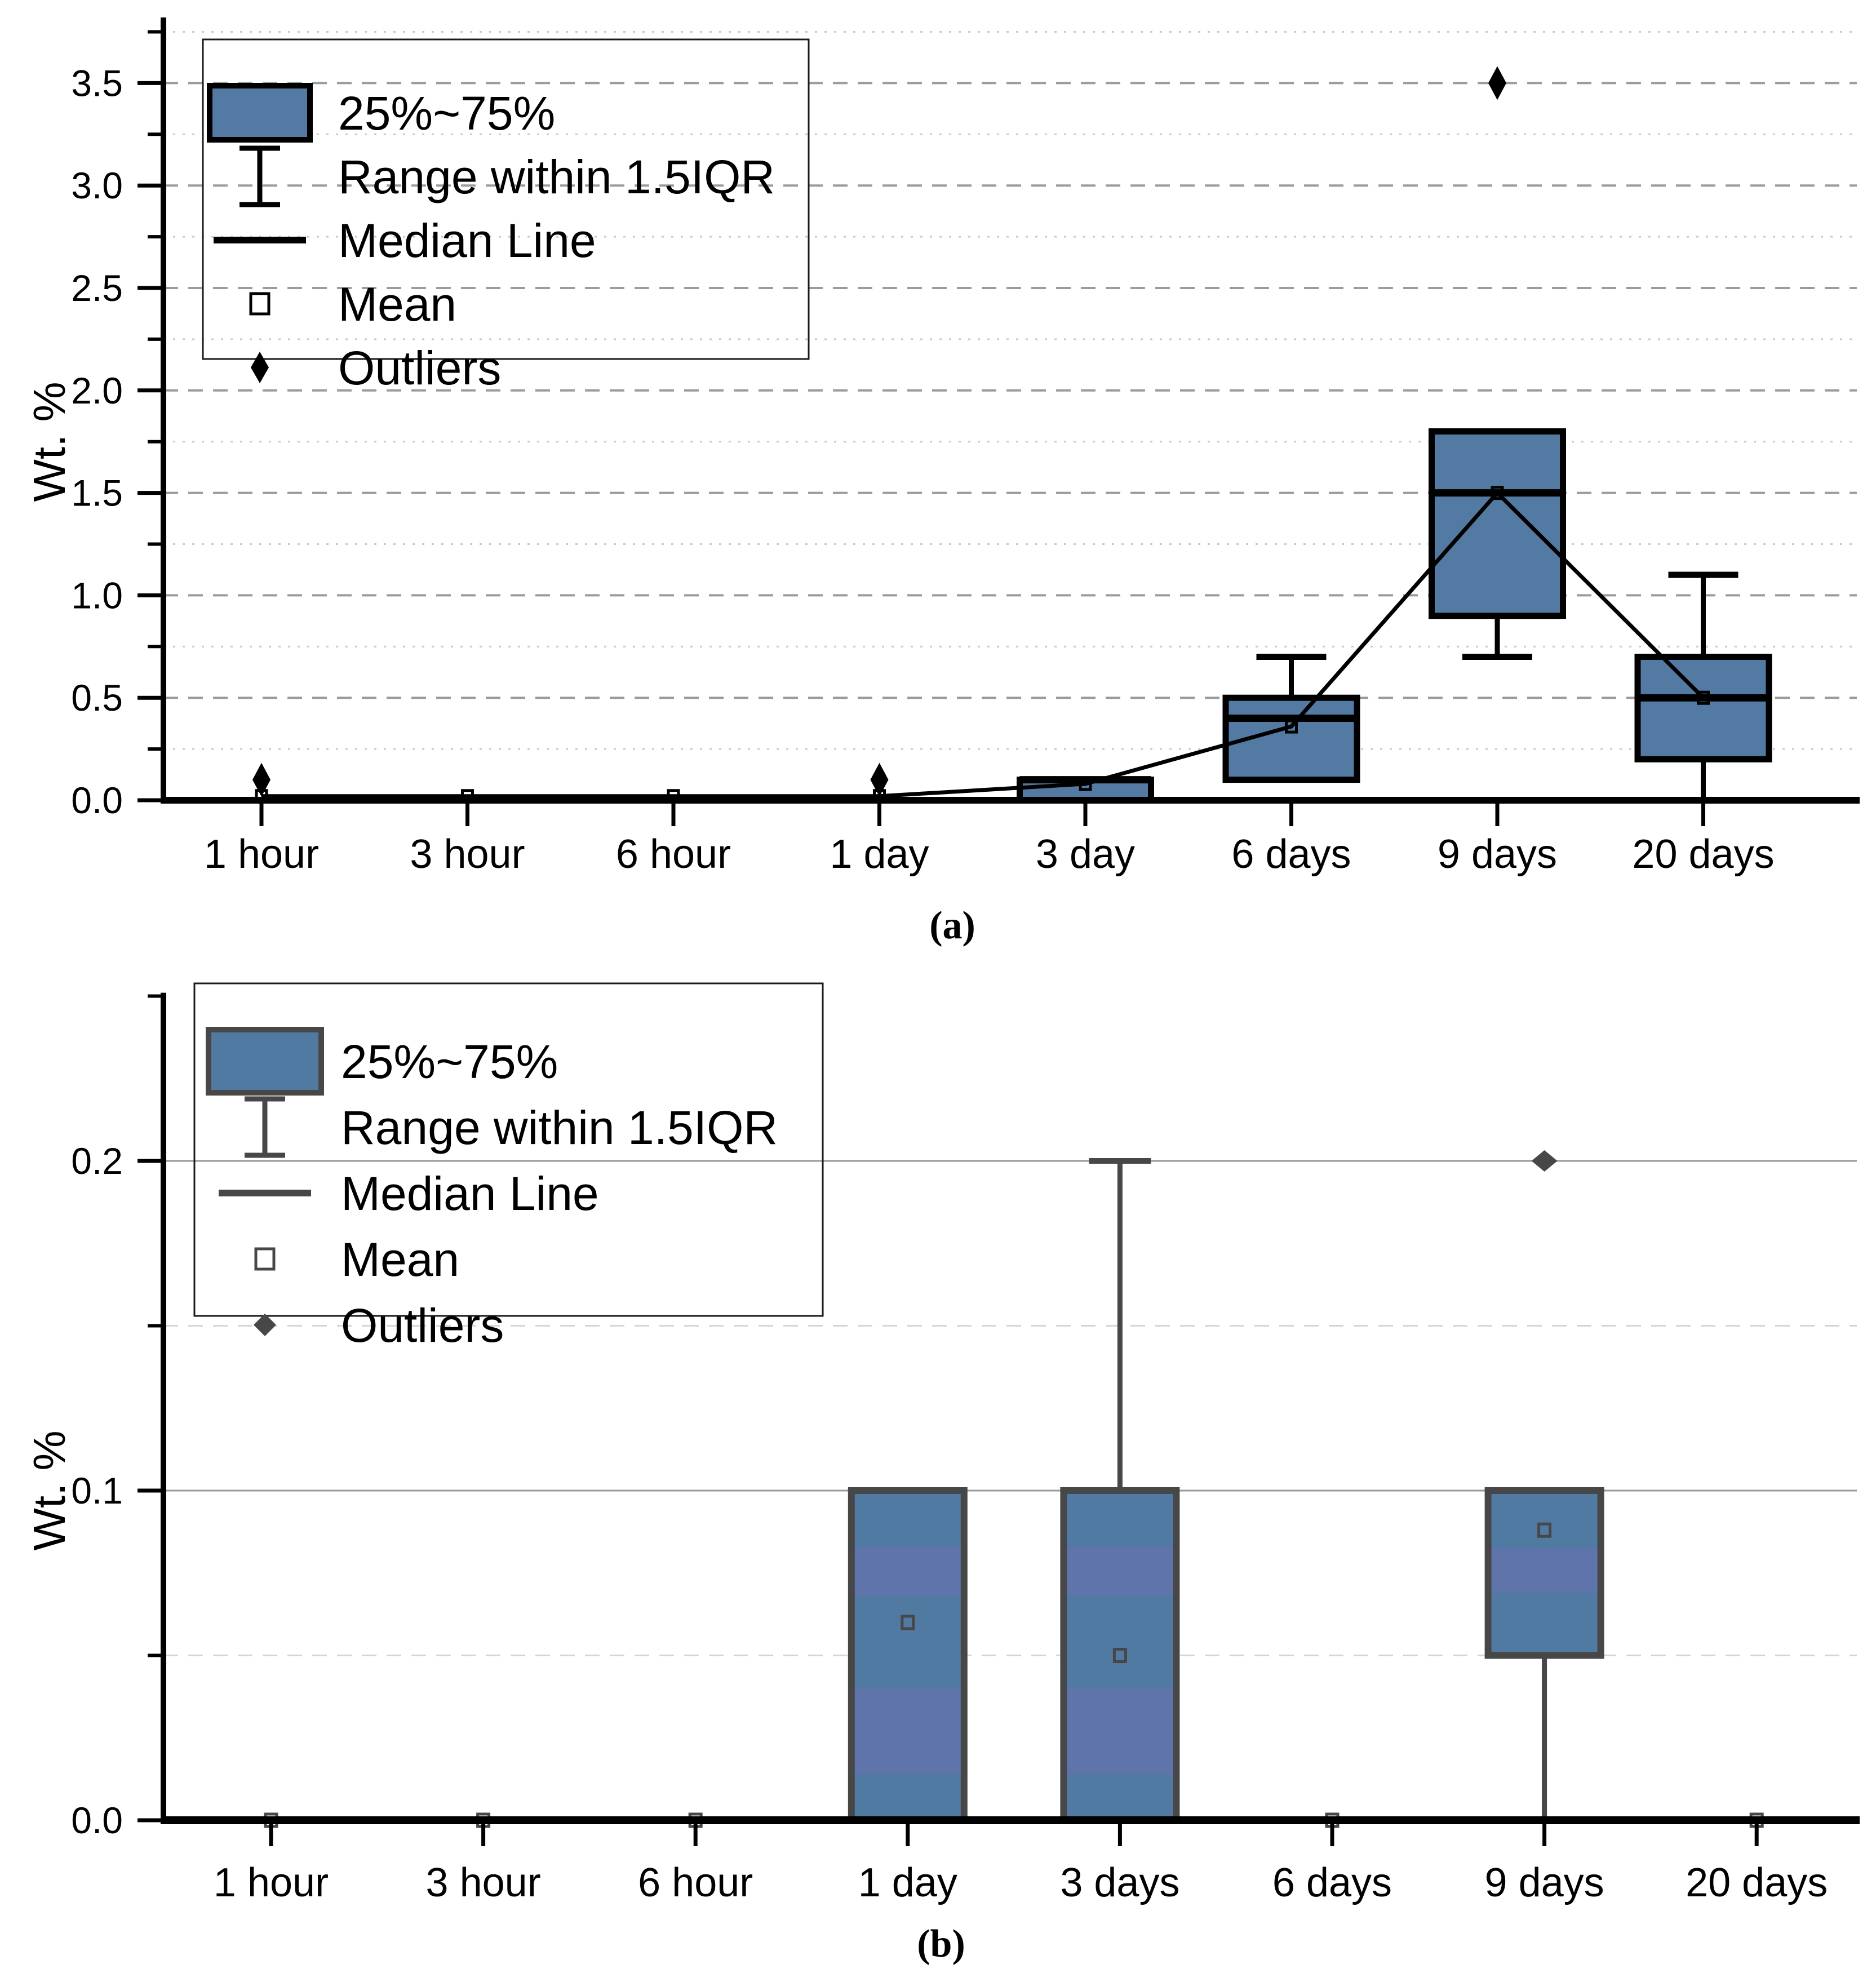  Describe the element at coordinates (97, 1161) in the screenshot. I see `y-tick-label: 0.2` at that location.